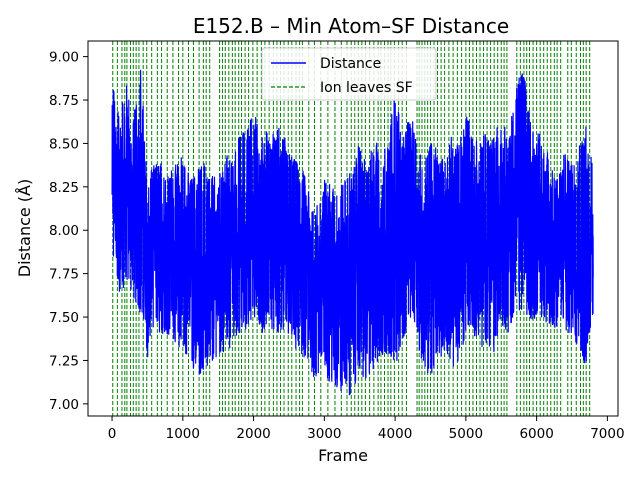 The width and height of the screenshot is (640, 480). What do you see at coordinates (64, 144) in the screenshot?
I see `y-tick-label: 8.50` at bounding box center [64, 144].